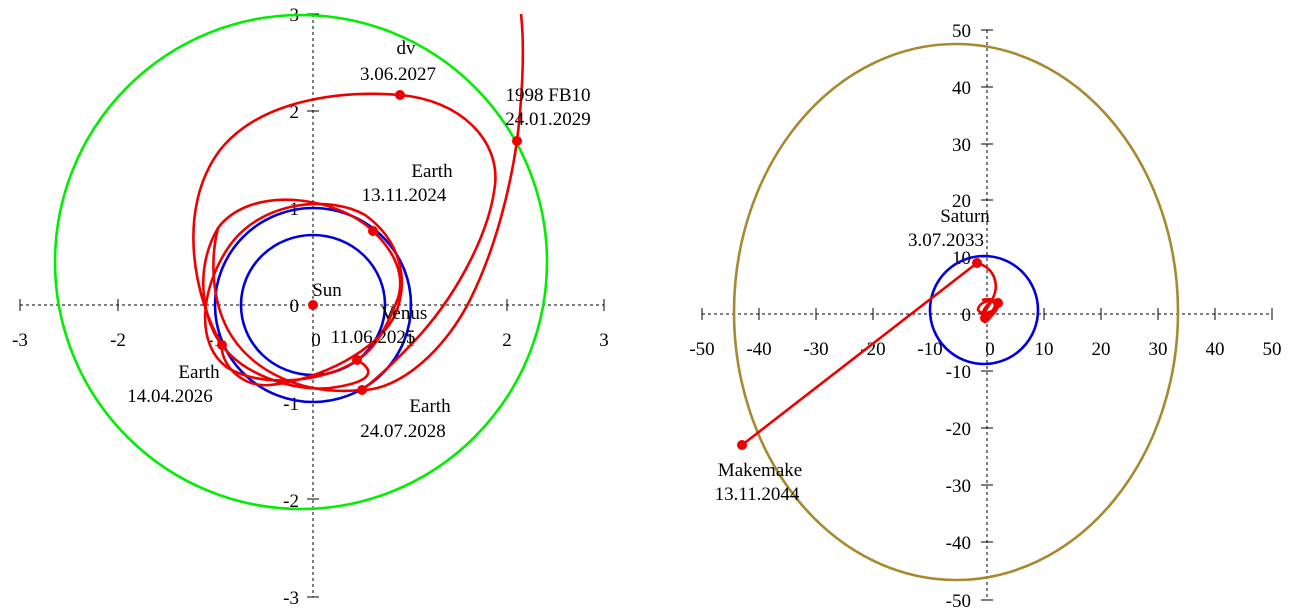 Image resolution: width=1299 pixels, height=612 pixels. Describe the element at coordinates (295, 112) in the screenshot. I see `left-y-tick-label: 2` at that location.